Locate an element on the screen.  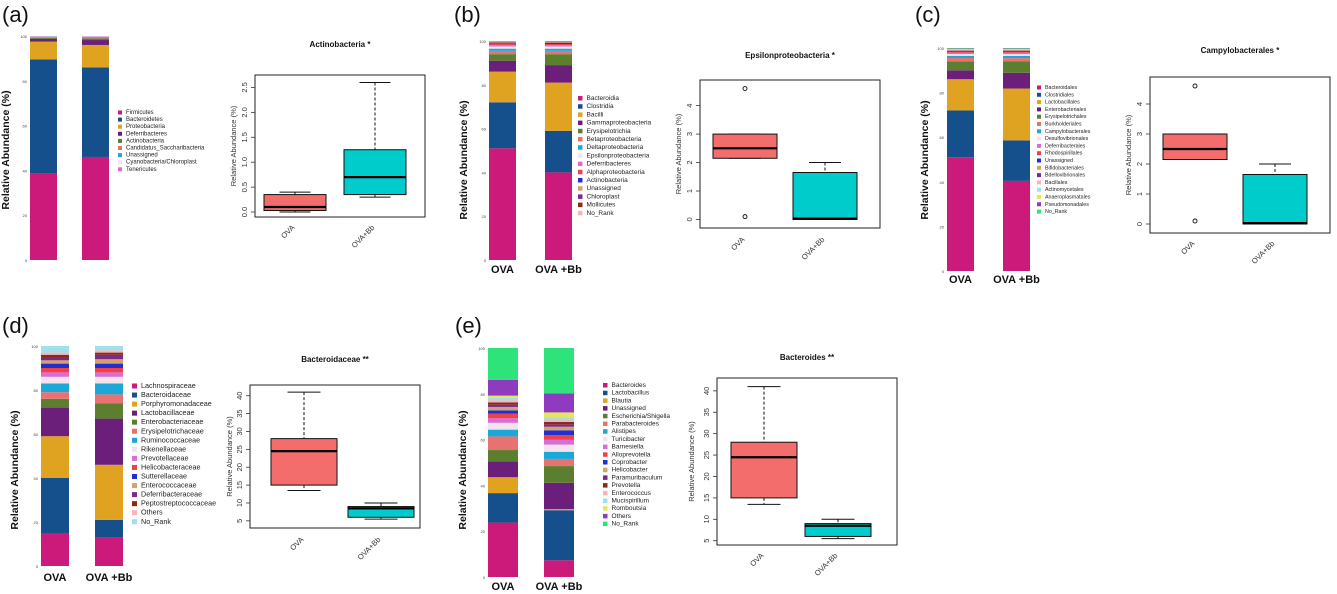
boxplot-ytick-label: 0 is located at coordinates (1139, 224).